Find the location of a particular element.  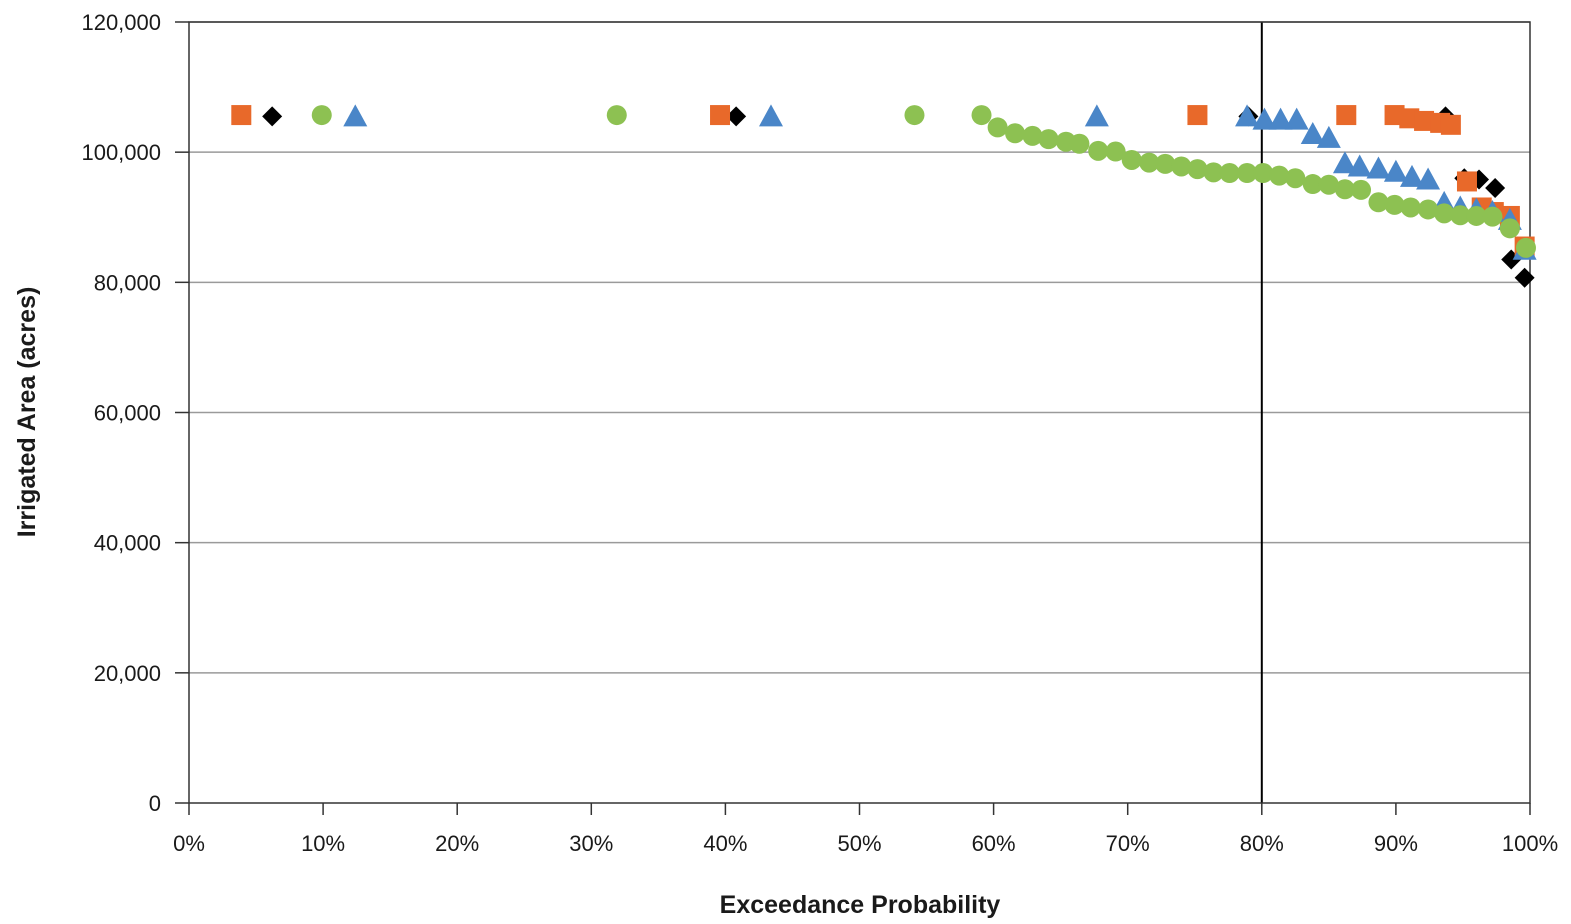

y-tick-label: 60,000 is located at coordinates (127, 413).